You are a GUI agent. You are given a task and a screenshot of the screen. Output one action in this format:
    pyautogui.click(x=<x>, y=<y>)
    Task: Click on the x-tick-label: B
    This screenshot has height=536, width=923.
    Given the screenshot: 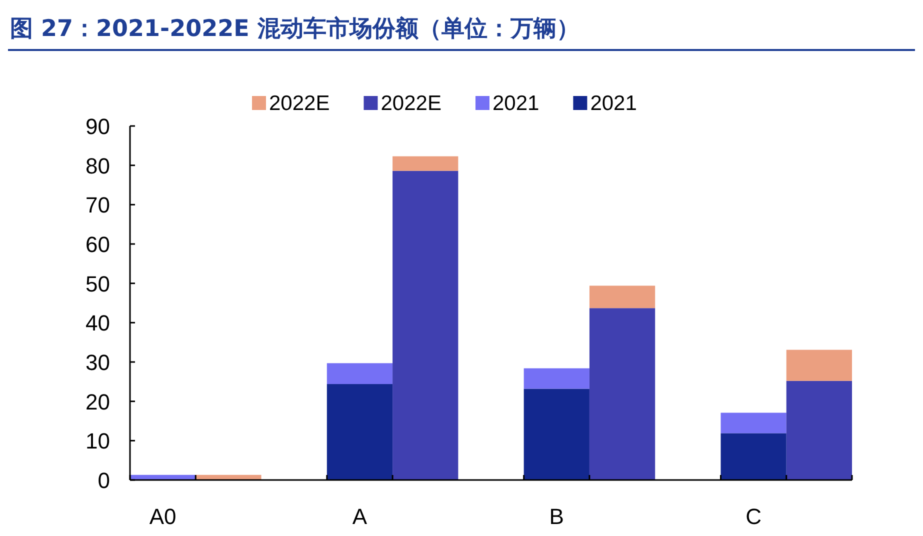 What is the action you would take?
    pyautogui.click(x=556, y=516)
    